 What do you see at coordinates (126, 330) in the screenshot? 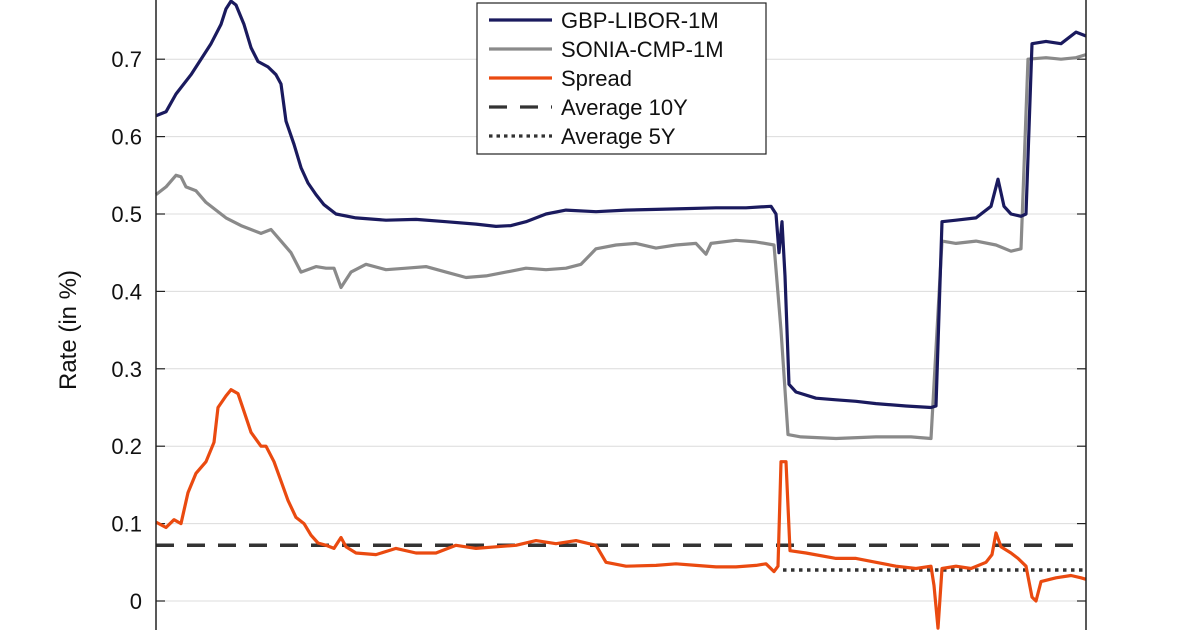
I see `y-tick-labels: 0 0.1 0.2 0.3 0.4 0.5 0.6 0.7` at bounding box center [126, 330].